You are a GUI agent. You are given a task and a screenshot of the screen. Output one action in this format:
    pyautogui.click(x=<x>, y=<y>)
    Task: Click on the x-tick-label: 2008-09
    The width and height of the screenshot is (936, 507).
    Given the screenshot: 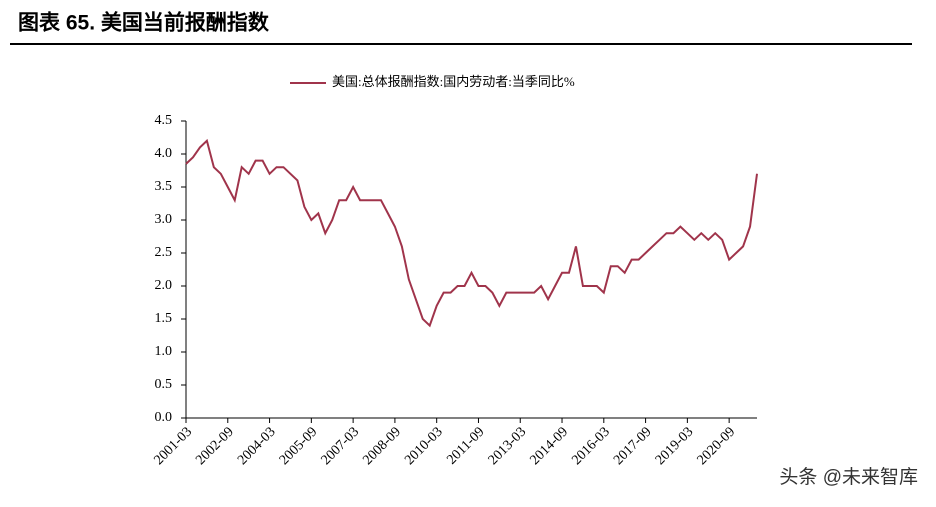 What is the action you would take?
    pyautogui.click(x=382, y=446)
    